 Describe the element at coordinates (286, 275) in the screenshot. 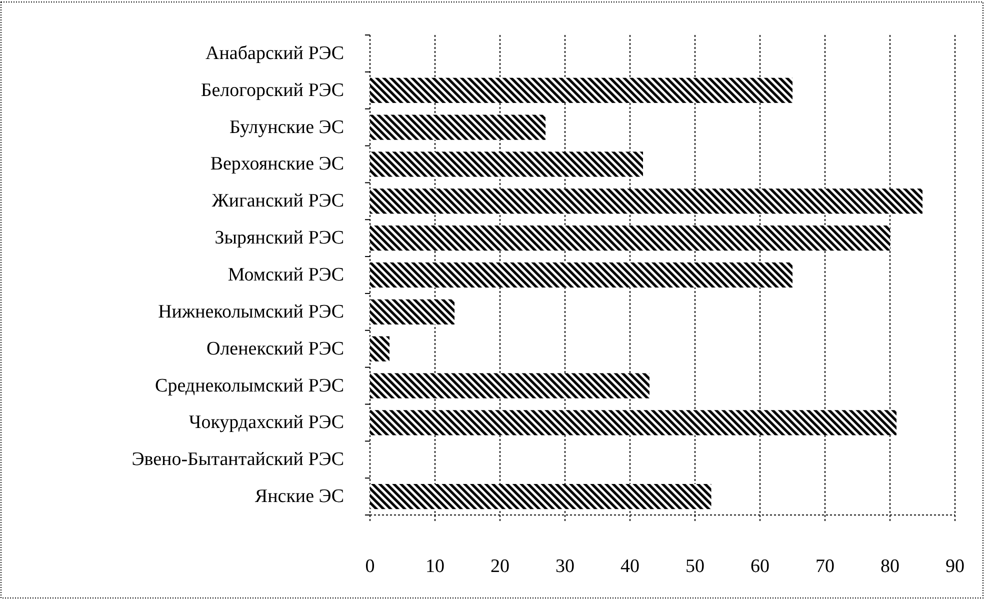

I see `y-tick-label: Момский РЭС` at that location.